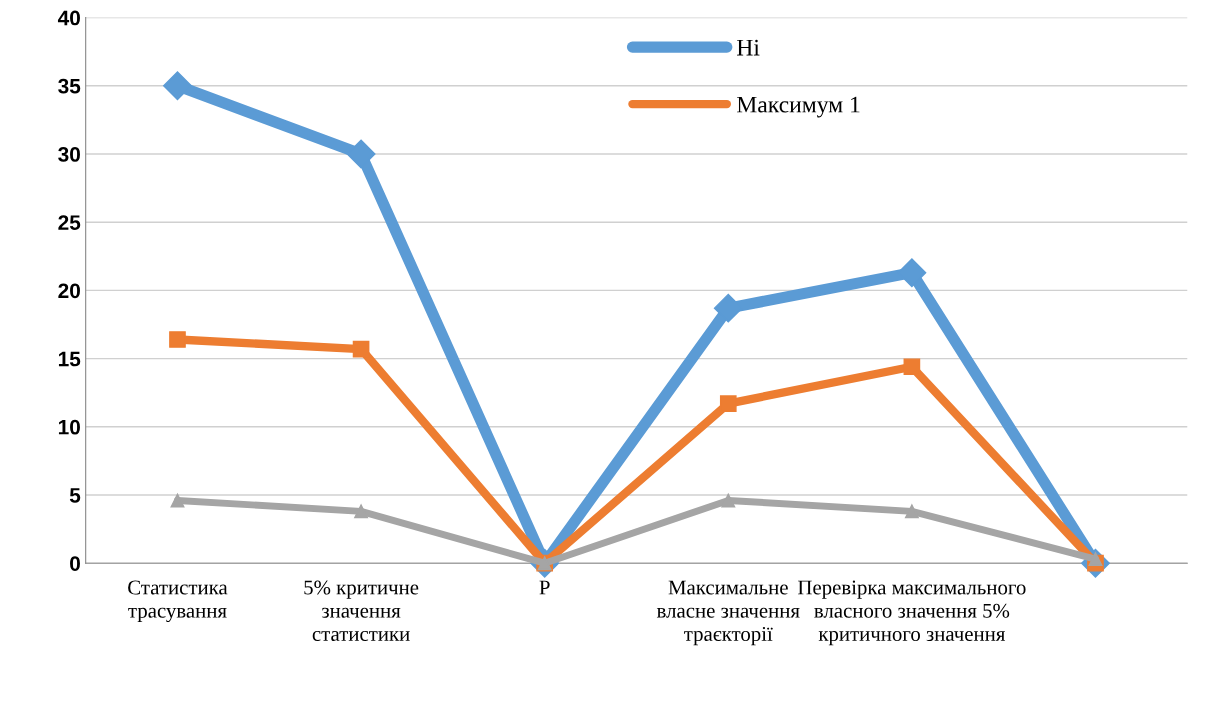 Image resolution: width=1224 pixels, height=704 pixels. Describe the element at coordinates (544, 587) in the screenshot. I see `x-tick-label: P` at that location.